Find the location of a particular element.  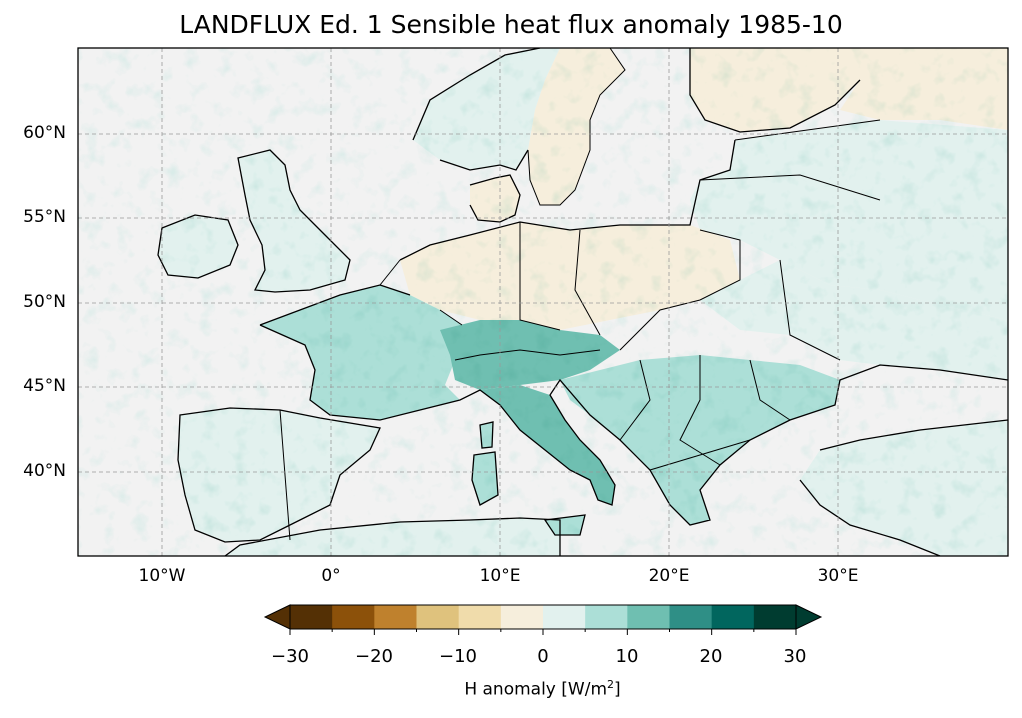

lat-tick-label: 55°N is located at coordinates (44, 217).